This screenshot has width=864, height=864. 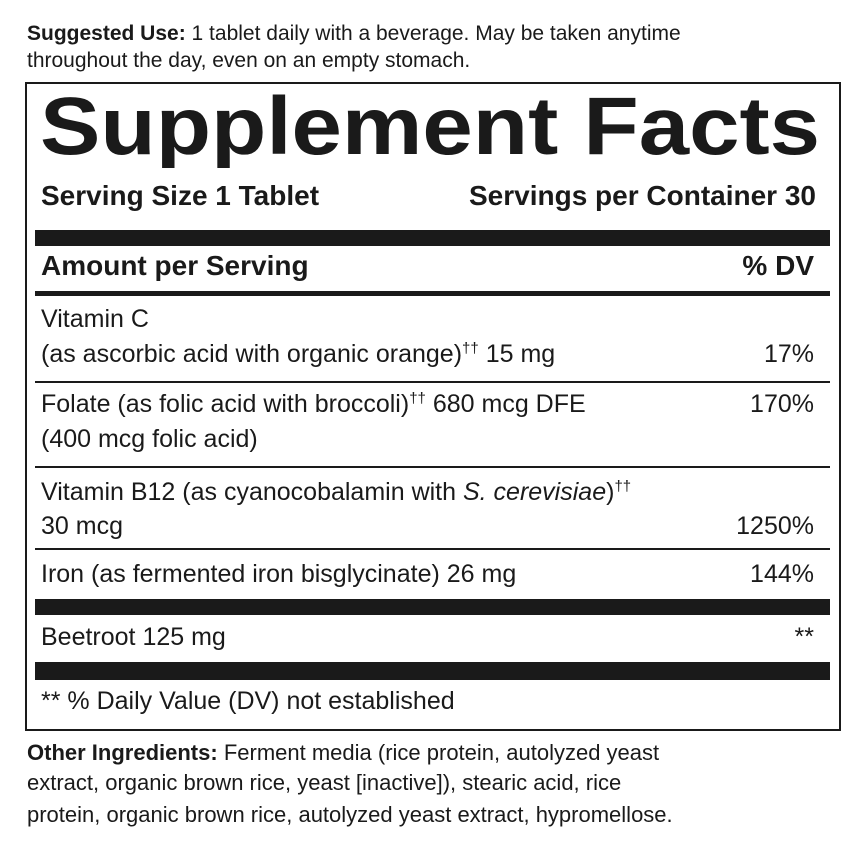 What do you see at coordinates (509, 404) in the screenshot?
I see `amount: 680 mcg DFE` at bounding box center [509, 404].